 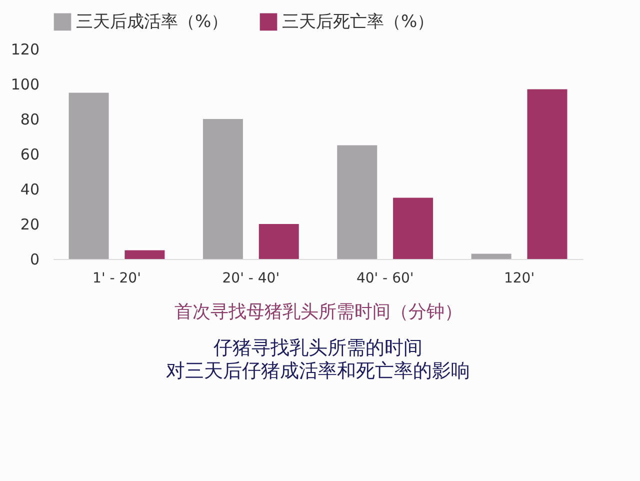 I want to click on y-tick-label: 20, so click(x=30, y=225).